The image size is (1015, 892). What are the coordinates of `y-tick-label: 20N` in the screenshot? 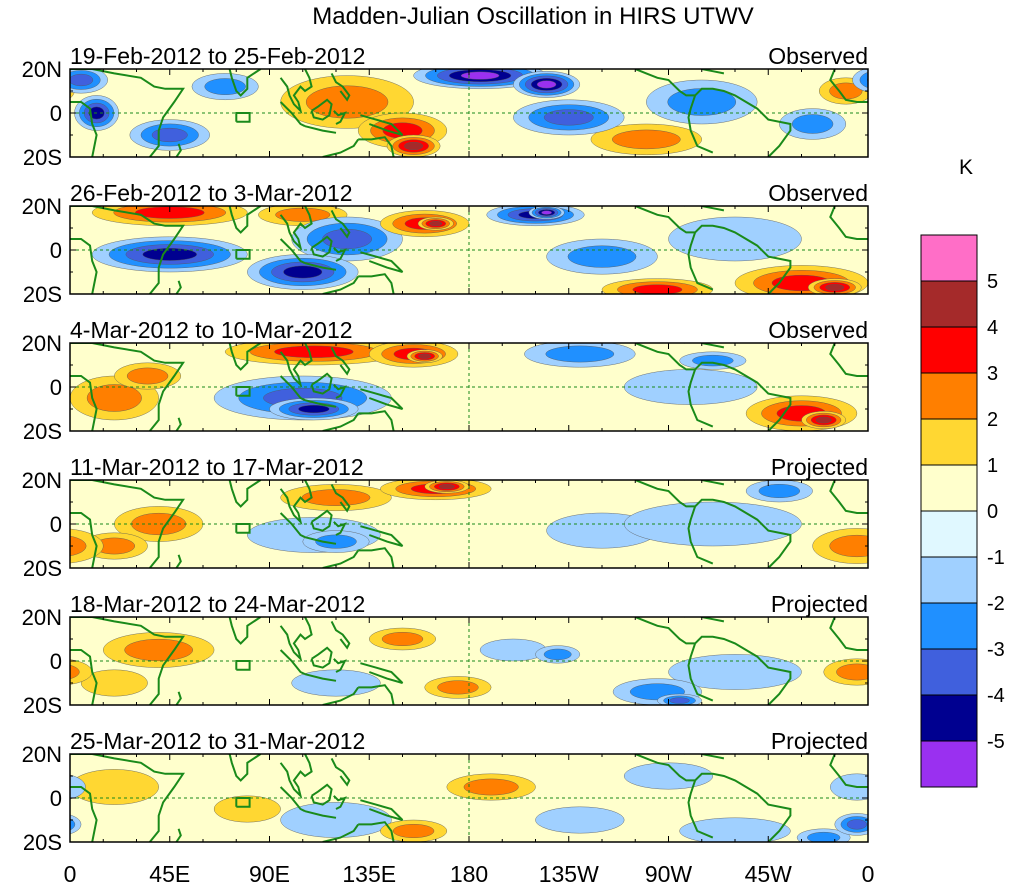 It's located at (42, 69).